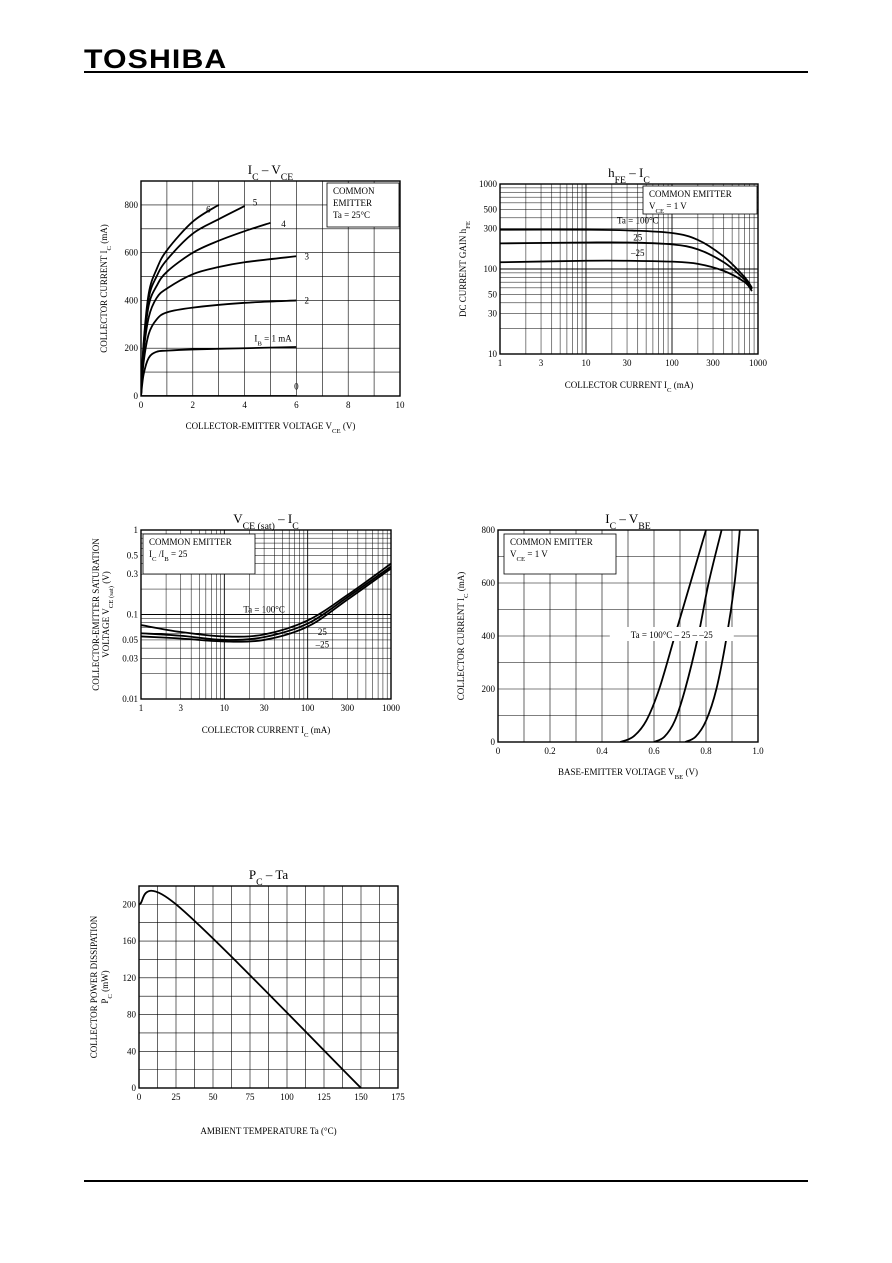 The width and height of the screenshot is (892, 1263). What do you see at coordinates (283, 224) in the screenshot?
I see `curve-label: 4` at bounding box center [283, 224].